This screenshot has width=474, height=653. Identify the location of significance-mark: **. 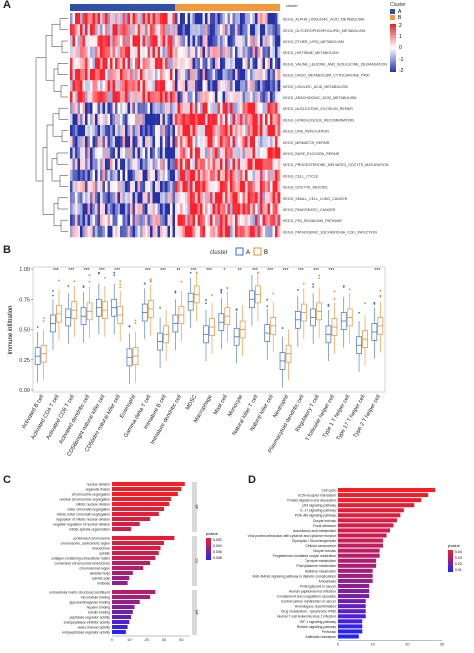
(178, 271).